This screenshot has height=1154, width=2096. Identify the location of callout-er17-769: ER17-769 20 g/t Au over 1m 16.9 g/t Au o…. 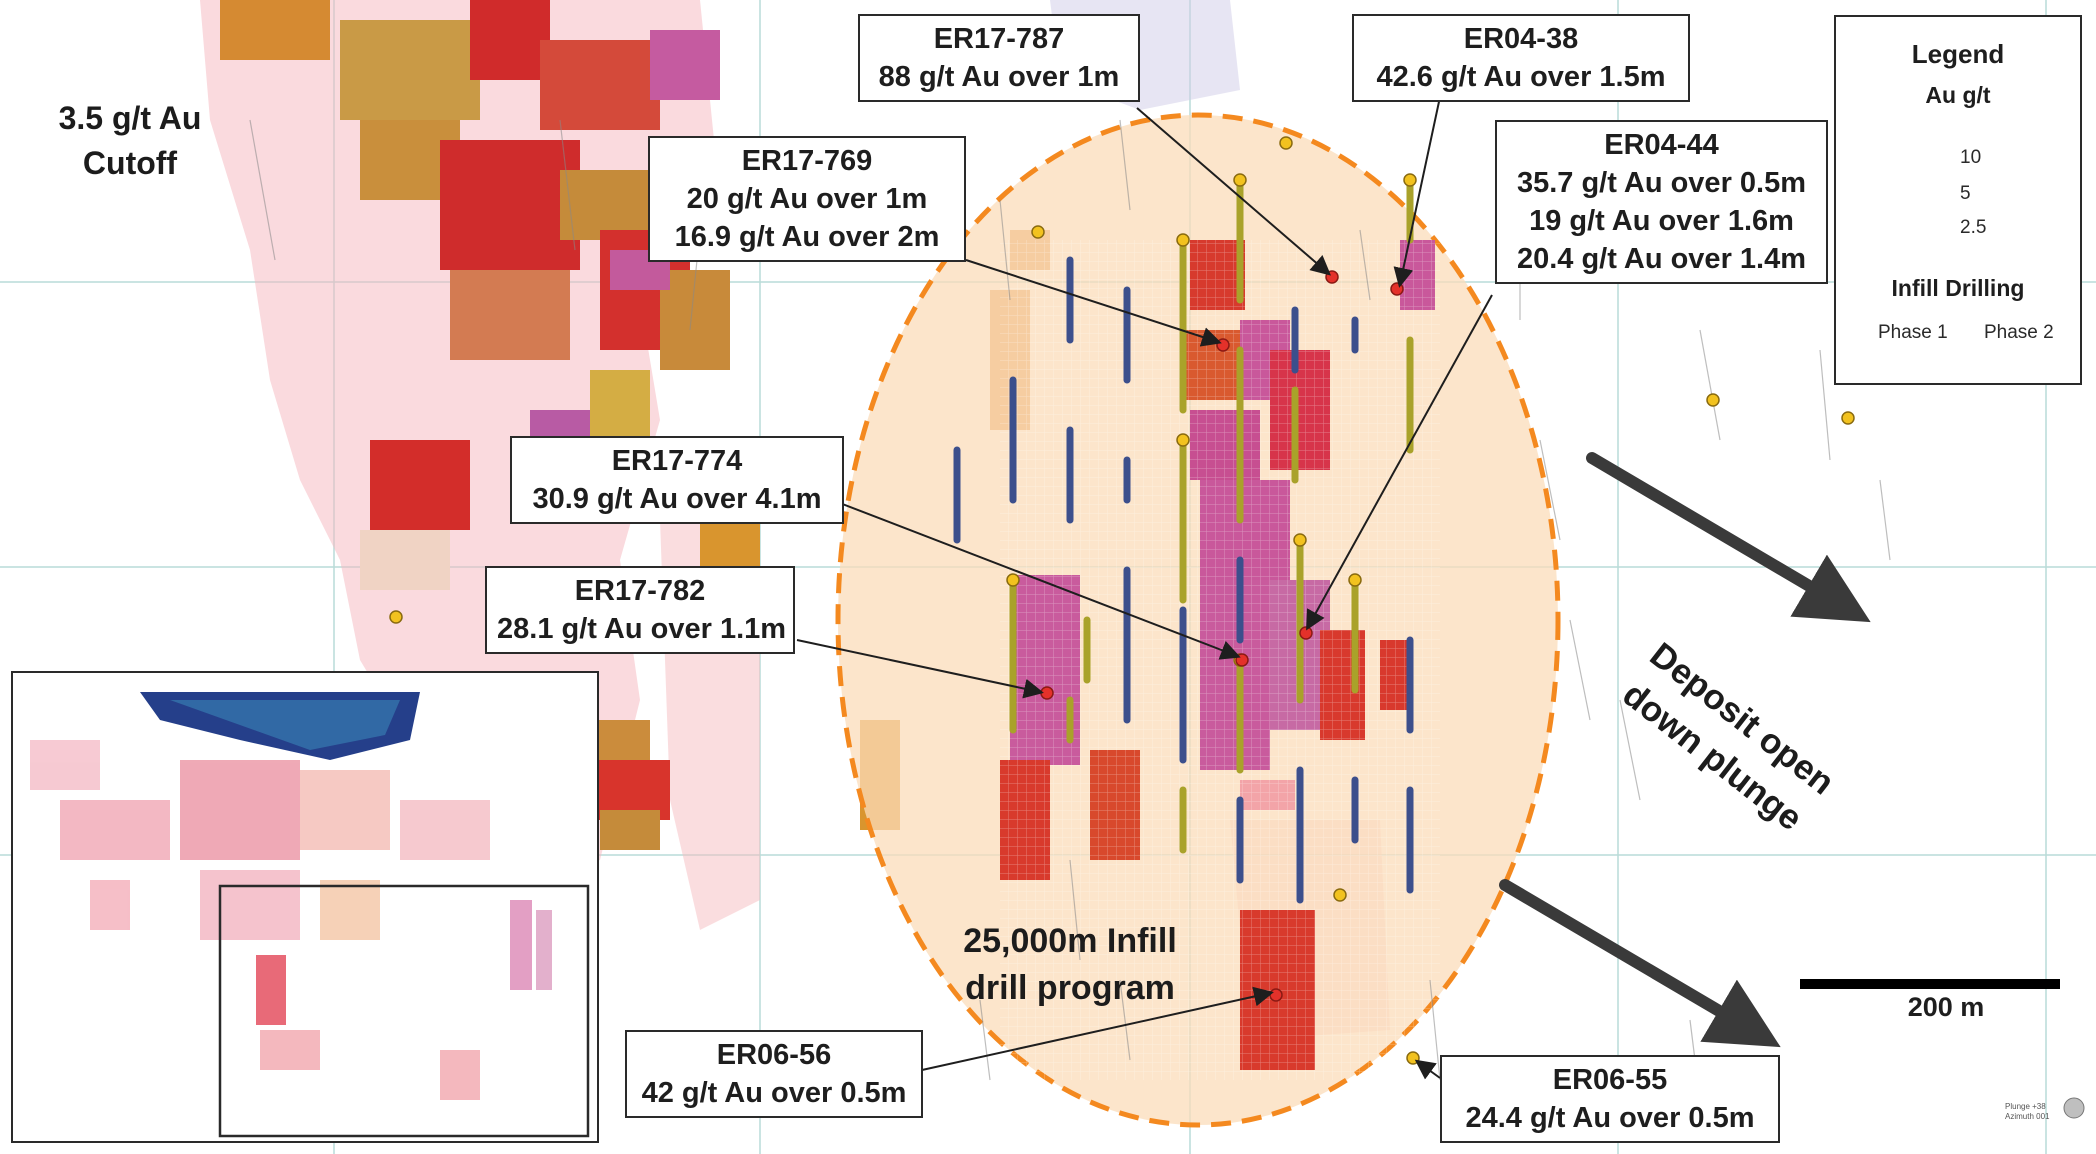
(807, 199).